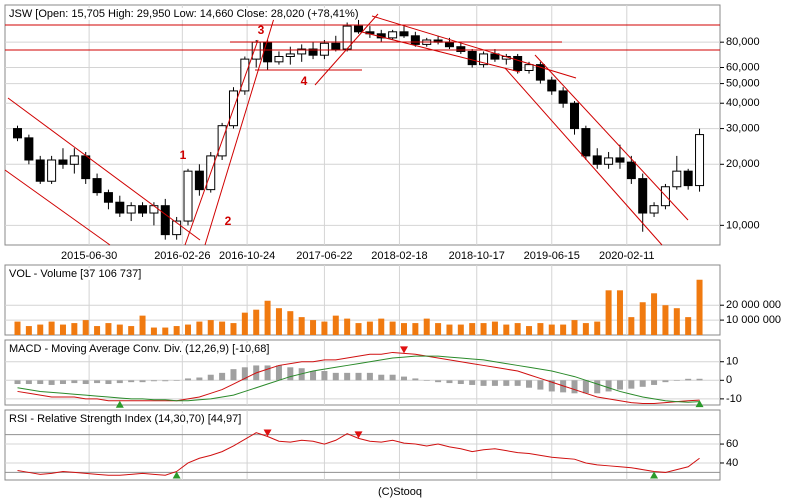 The height and width of the screenshot is (500, 800). I want to click on annotation: 1, so click(183, 155).